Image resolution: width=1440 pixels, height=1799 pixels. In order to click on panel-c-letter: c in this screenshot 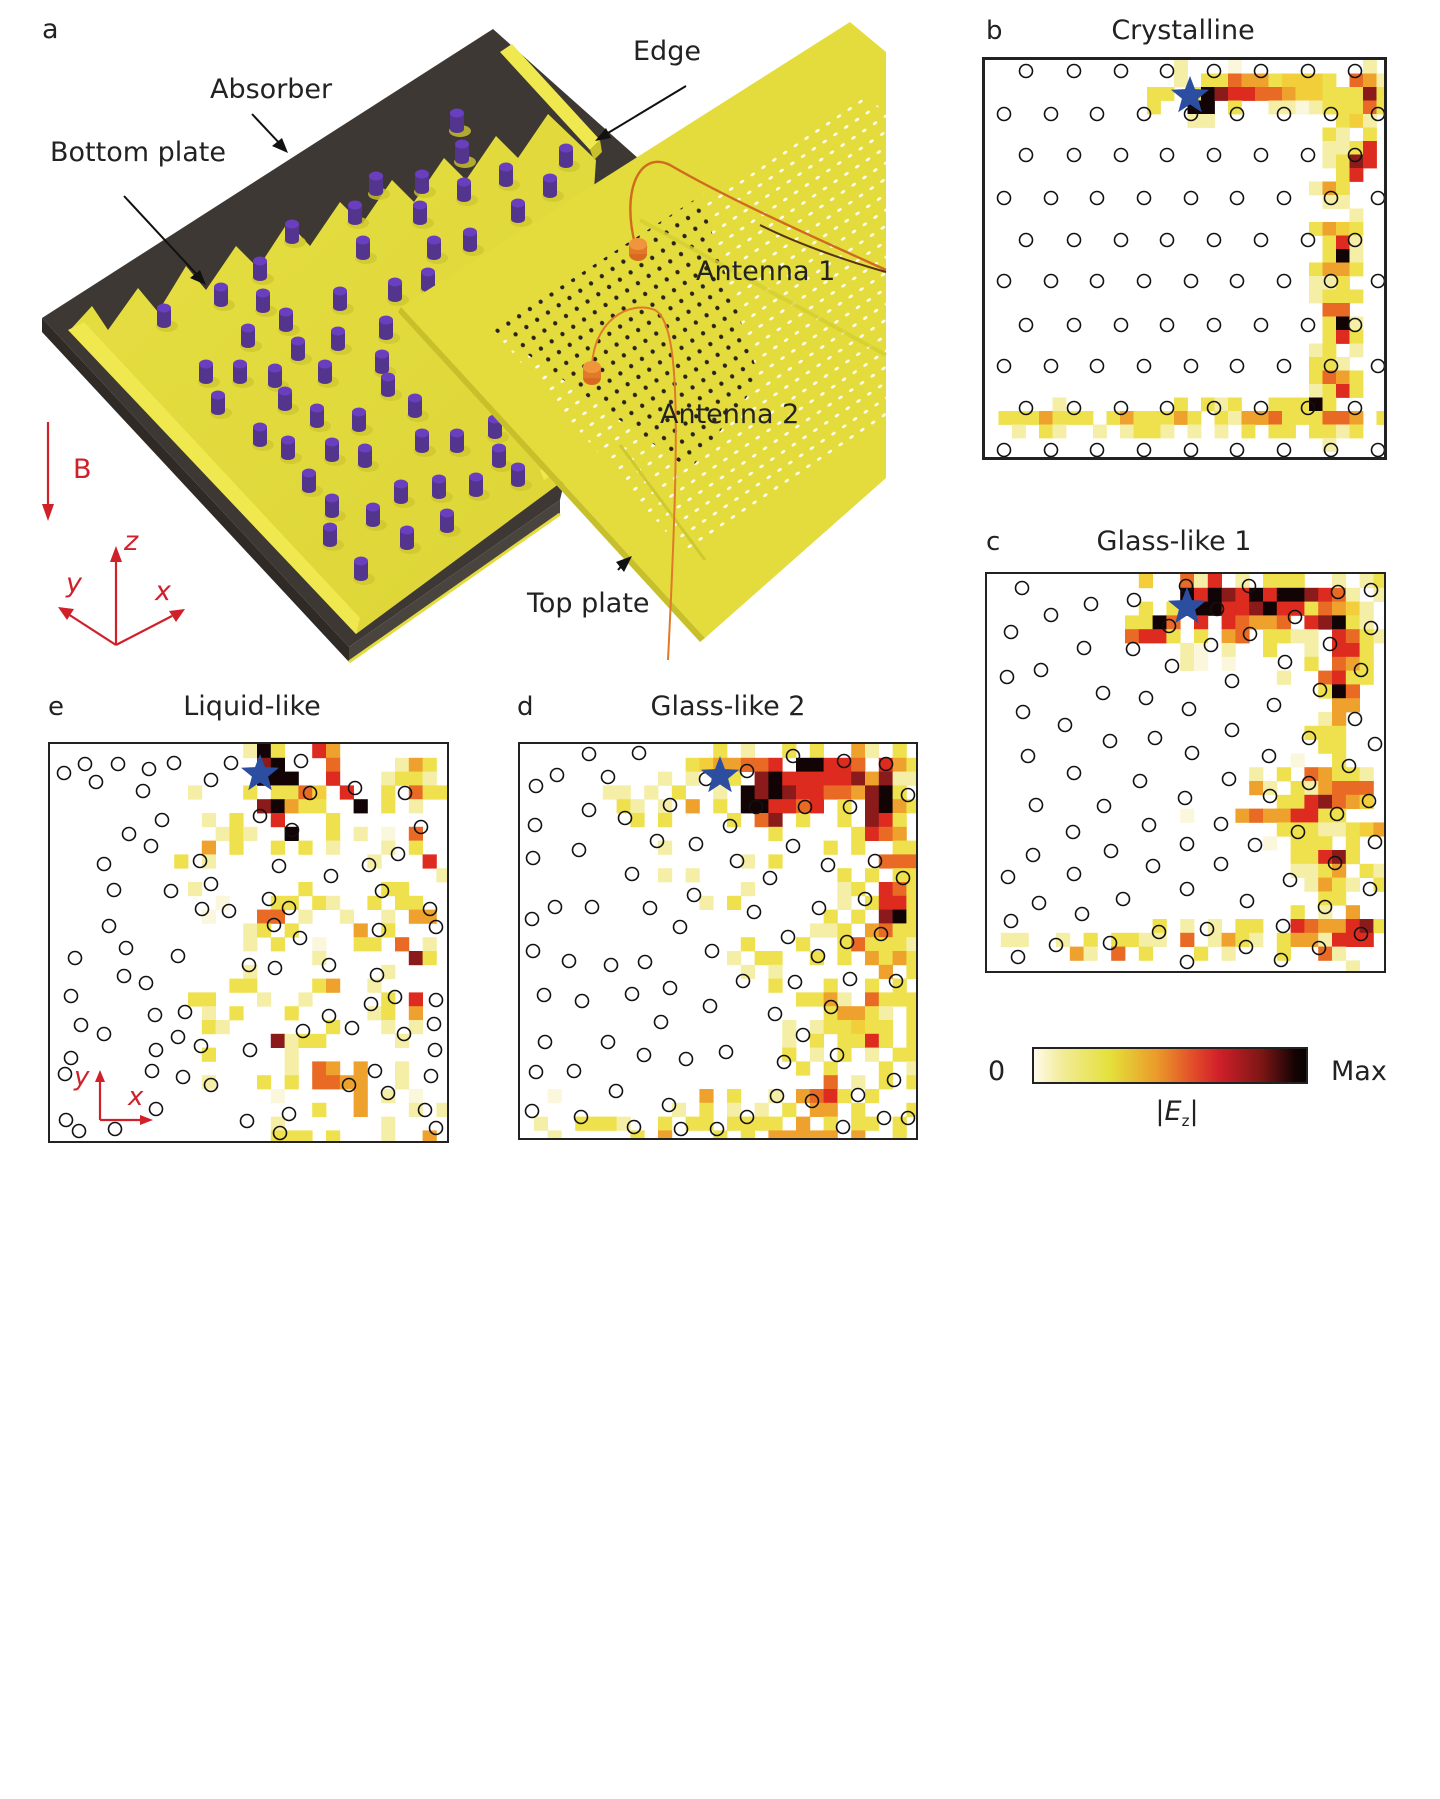, I will do `click(993, 542)`.